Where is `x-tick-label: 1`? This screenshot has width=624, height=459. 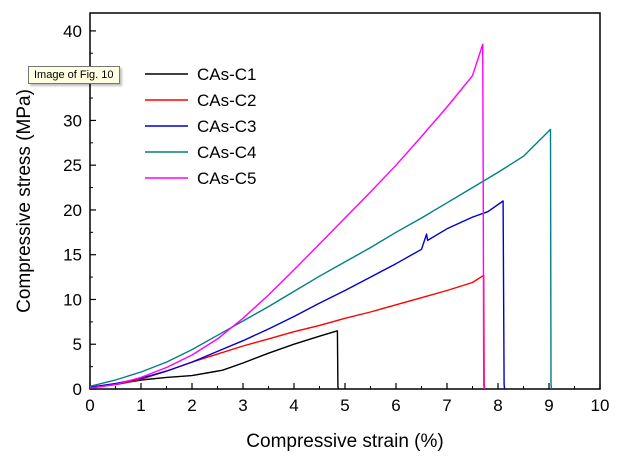 x-tick-label: 1 is located at coordinates (140, 405).